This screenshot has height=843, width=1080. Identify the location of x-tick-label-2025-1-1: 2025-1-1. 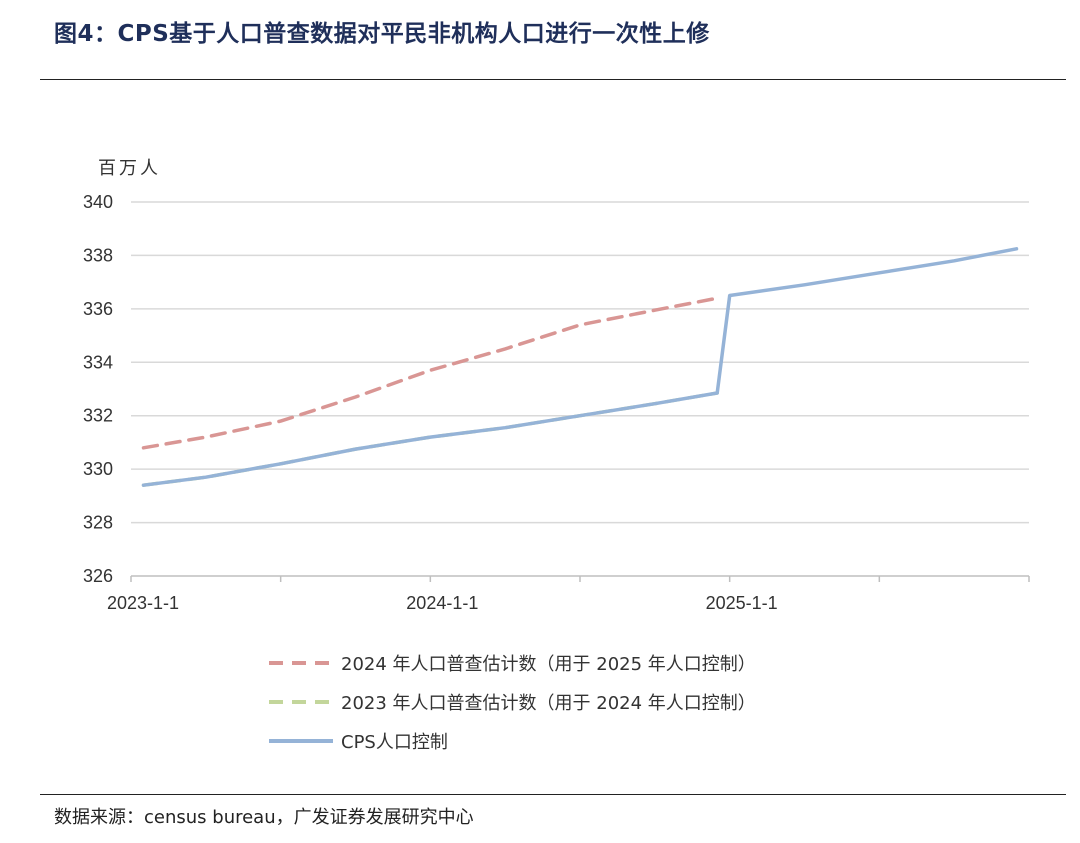
(742, 603).